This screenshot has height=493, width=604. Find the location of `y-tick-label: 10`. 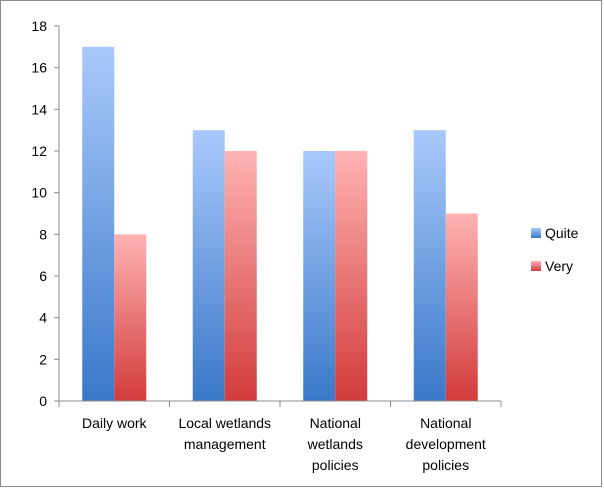

y-tick-label: 10 is located at coordinates (39, 193).